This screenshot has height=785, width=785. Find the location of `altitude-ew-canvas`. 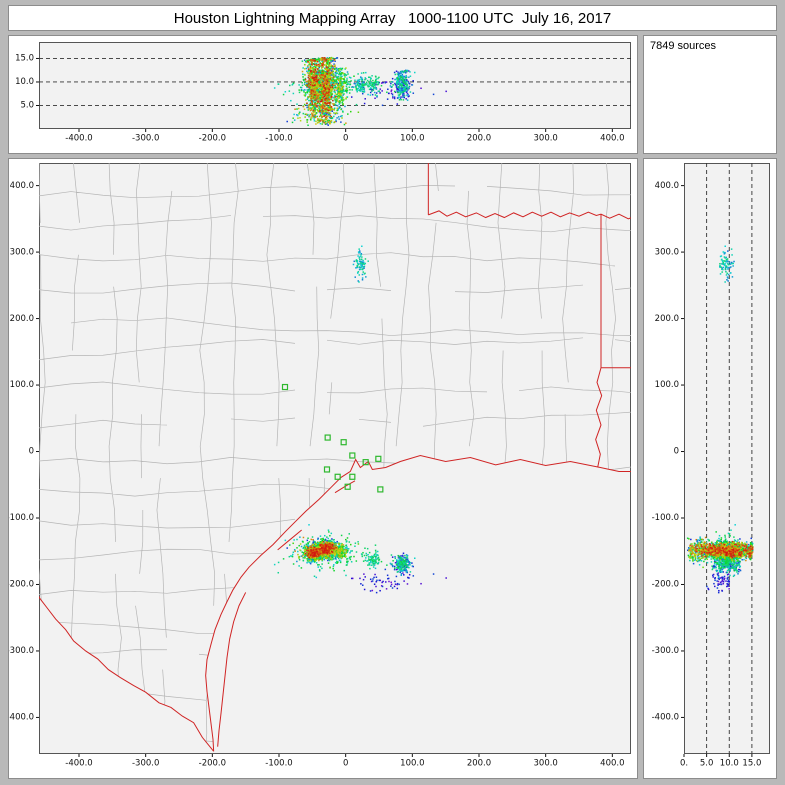

altitude-ew-canvas is located at coordinates (323, 94).